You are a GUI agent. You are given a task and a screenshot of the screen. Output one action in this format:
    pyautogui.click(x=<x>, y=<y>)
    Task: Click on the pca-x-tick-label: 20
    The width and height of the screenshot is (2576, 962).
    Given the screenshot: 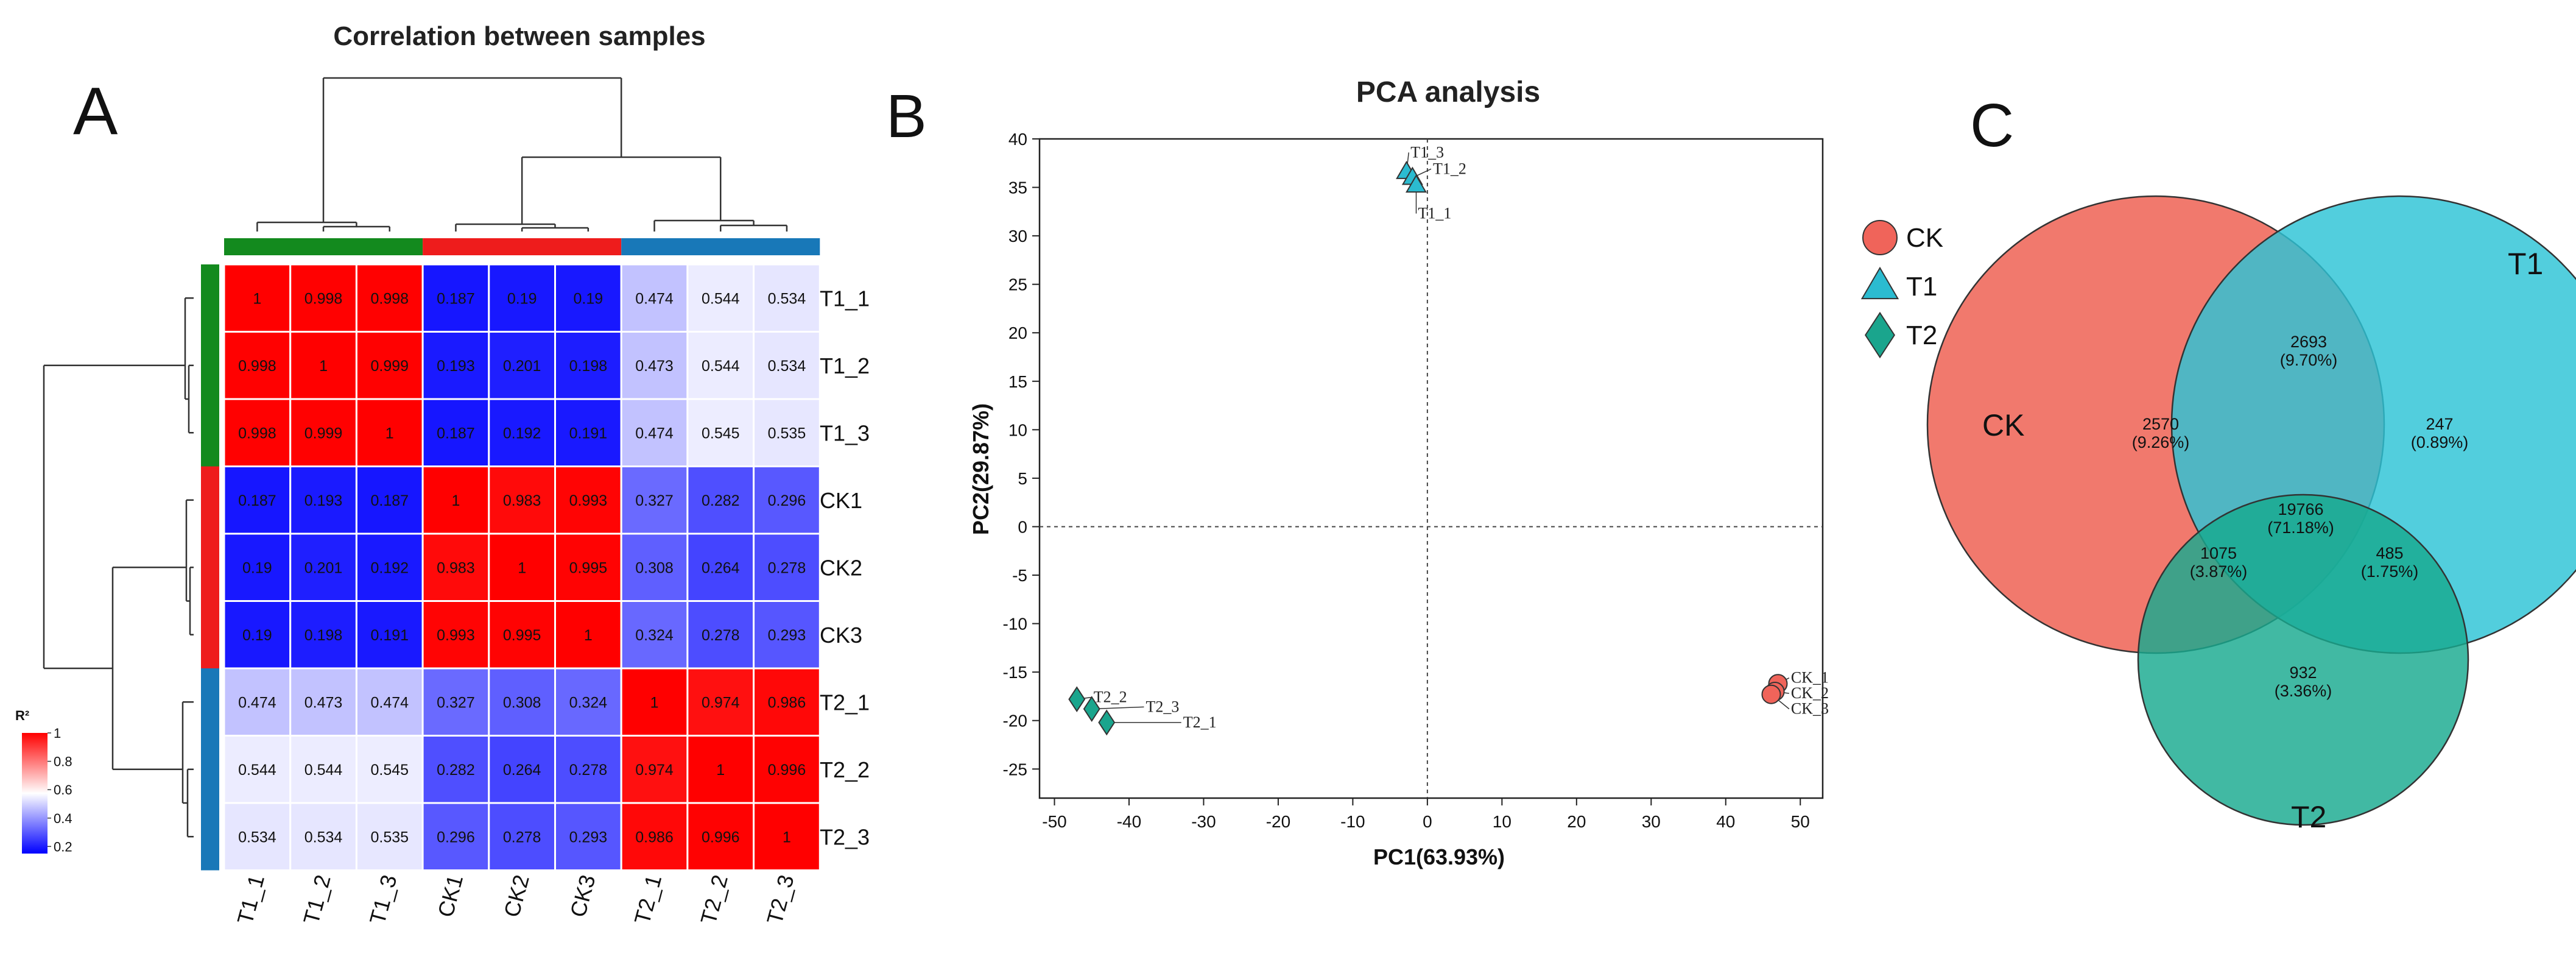 What is the action you would take?
    pyautogui.click(x=1576, y=821)
    